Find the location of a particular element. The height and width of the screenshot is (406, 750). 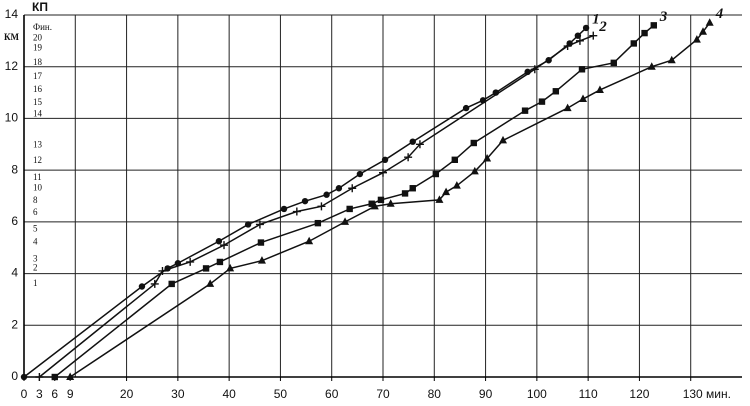

x-tick-label: 60 is located at coordinates (332, 394).